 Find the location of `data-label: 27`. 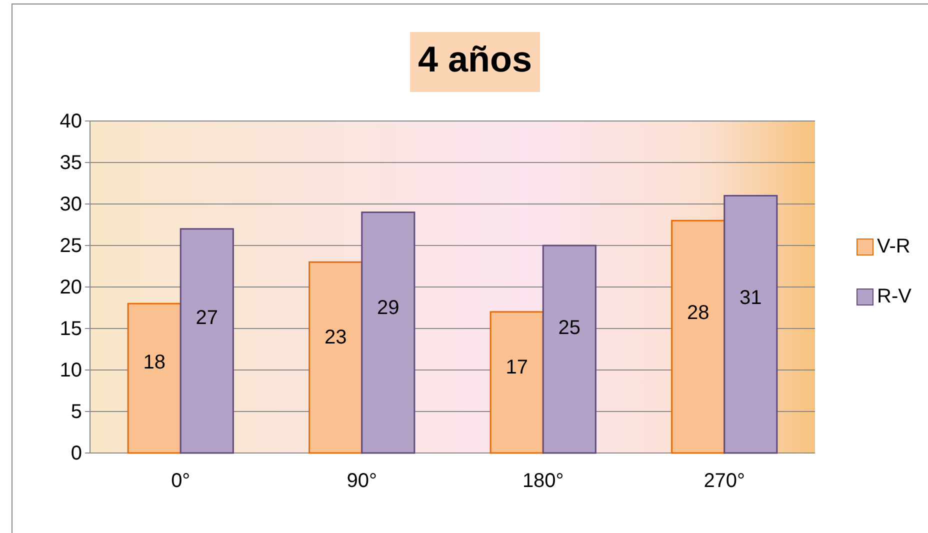

data-label: 27 is located at coordinates (207, 317).